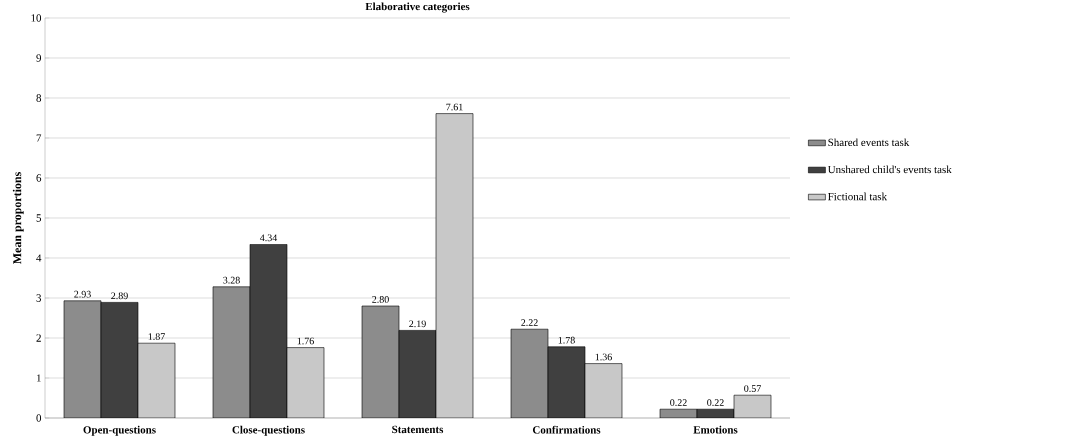 The width and height of the screenshot is (1067, 446). Describe the element at coordinates (156, 336) in the screenshot. I see `data-label: 1.87` at that location.